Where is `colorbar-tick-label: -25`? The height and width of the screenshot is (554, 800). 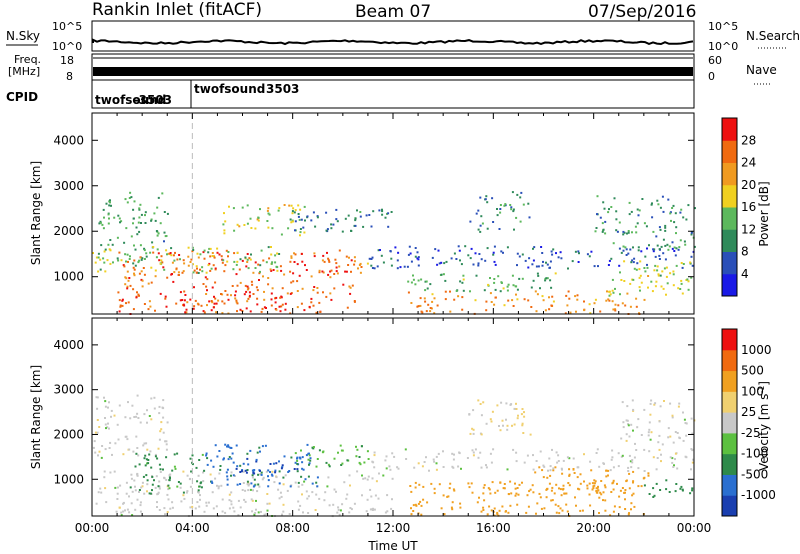 colorbar-tick-label: -25 is located at coordinates (751, 433).